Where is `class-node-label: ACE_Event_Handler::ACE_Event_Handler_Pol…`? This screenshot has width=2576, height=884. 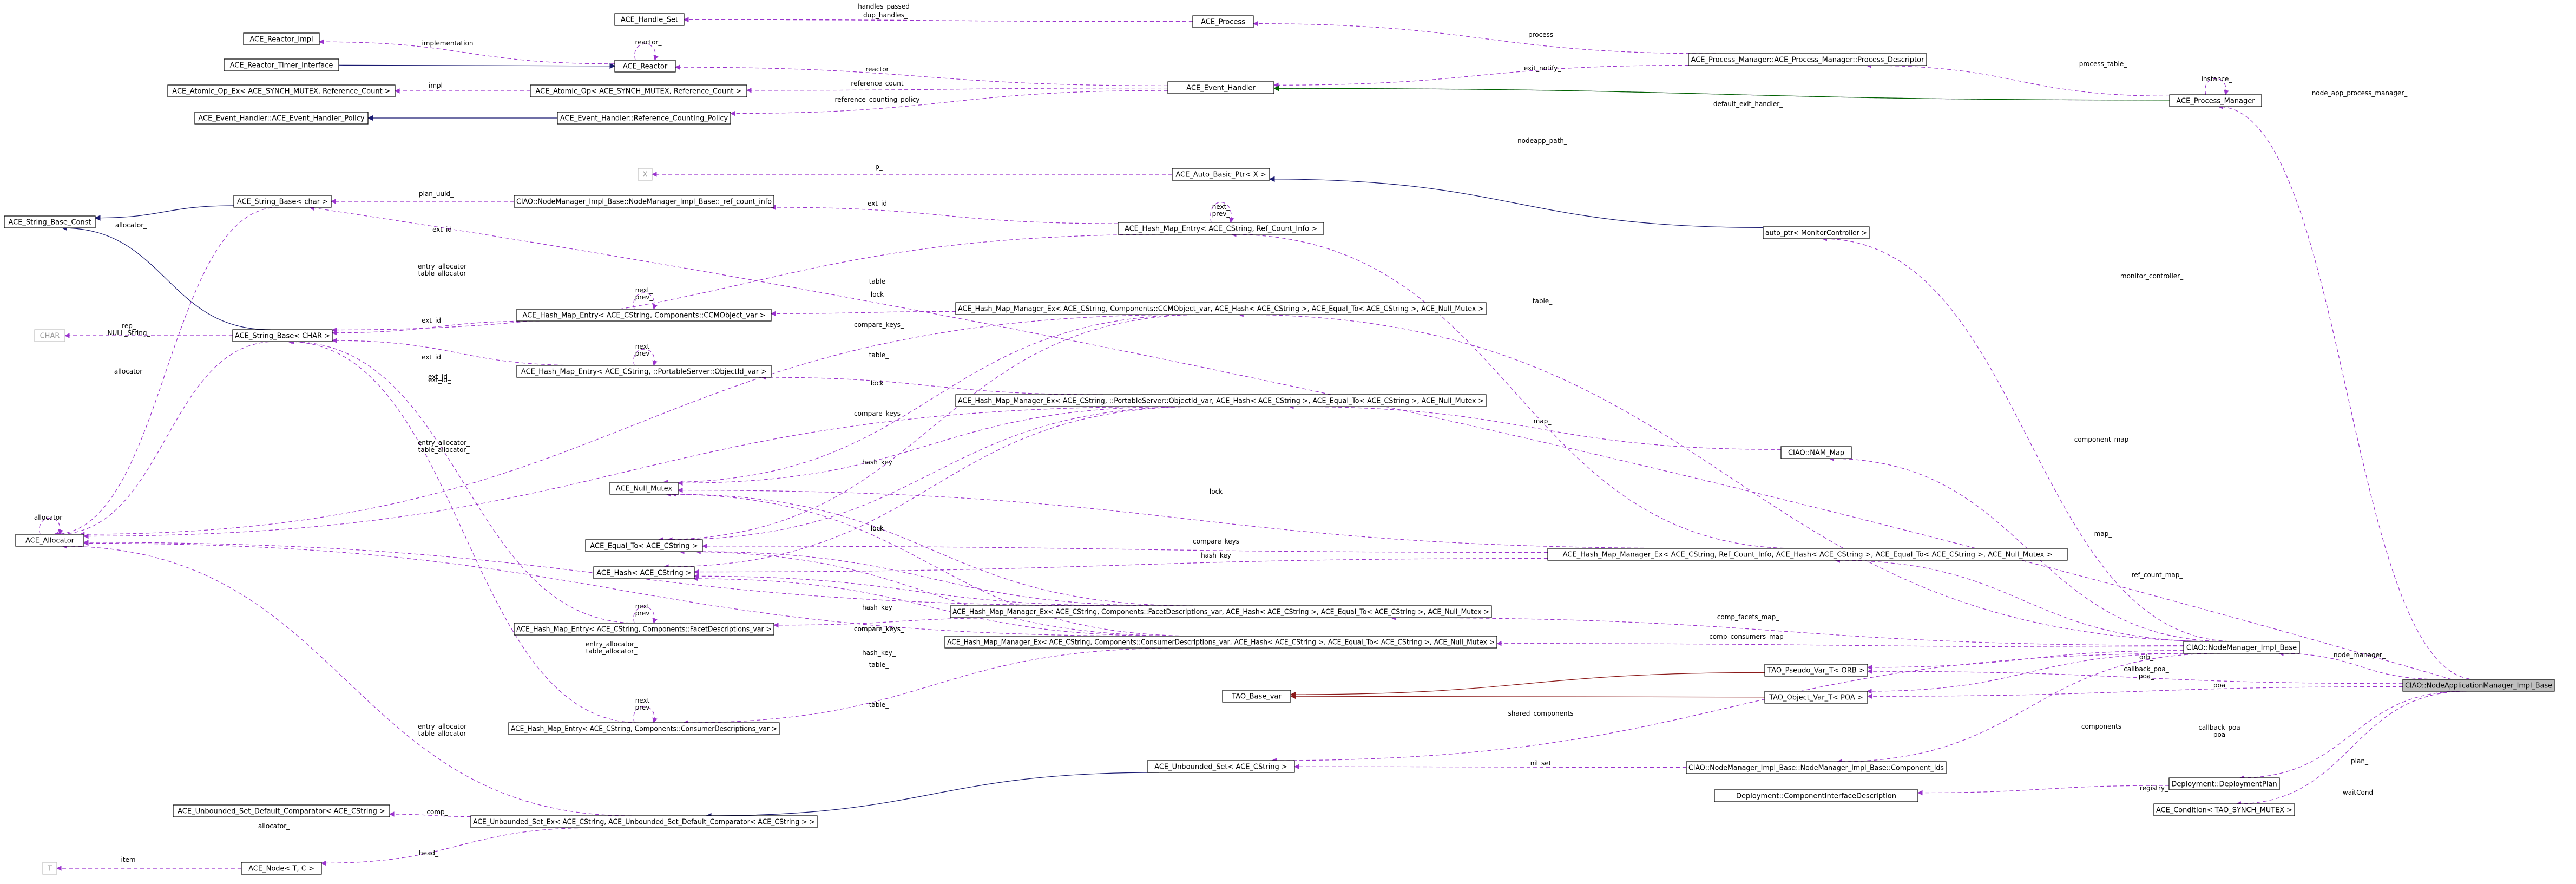
class-node-label: ACE_Event_Handler::ACE_Event_Handler_Pol… is located at coordinates (281, 119).